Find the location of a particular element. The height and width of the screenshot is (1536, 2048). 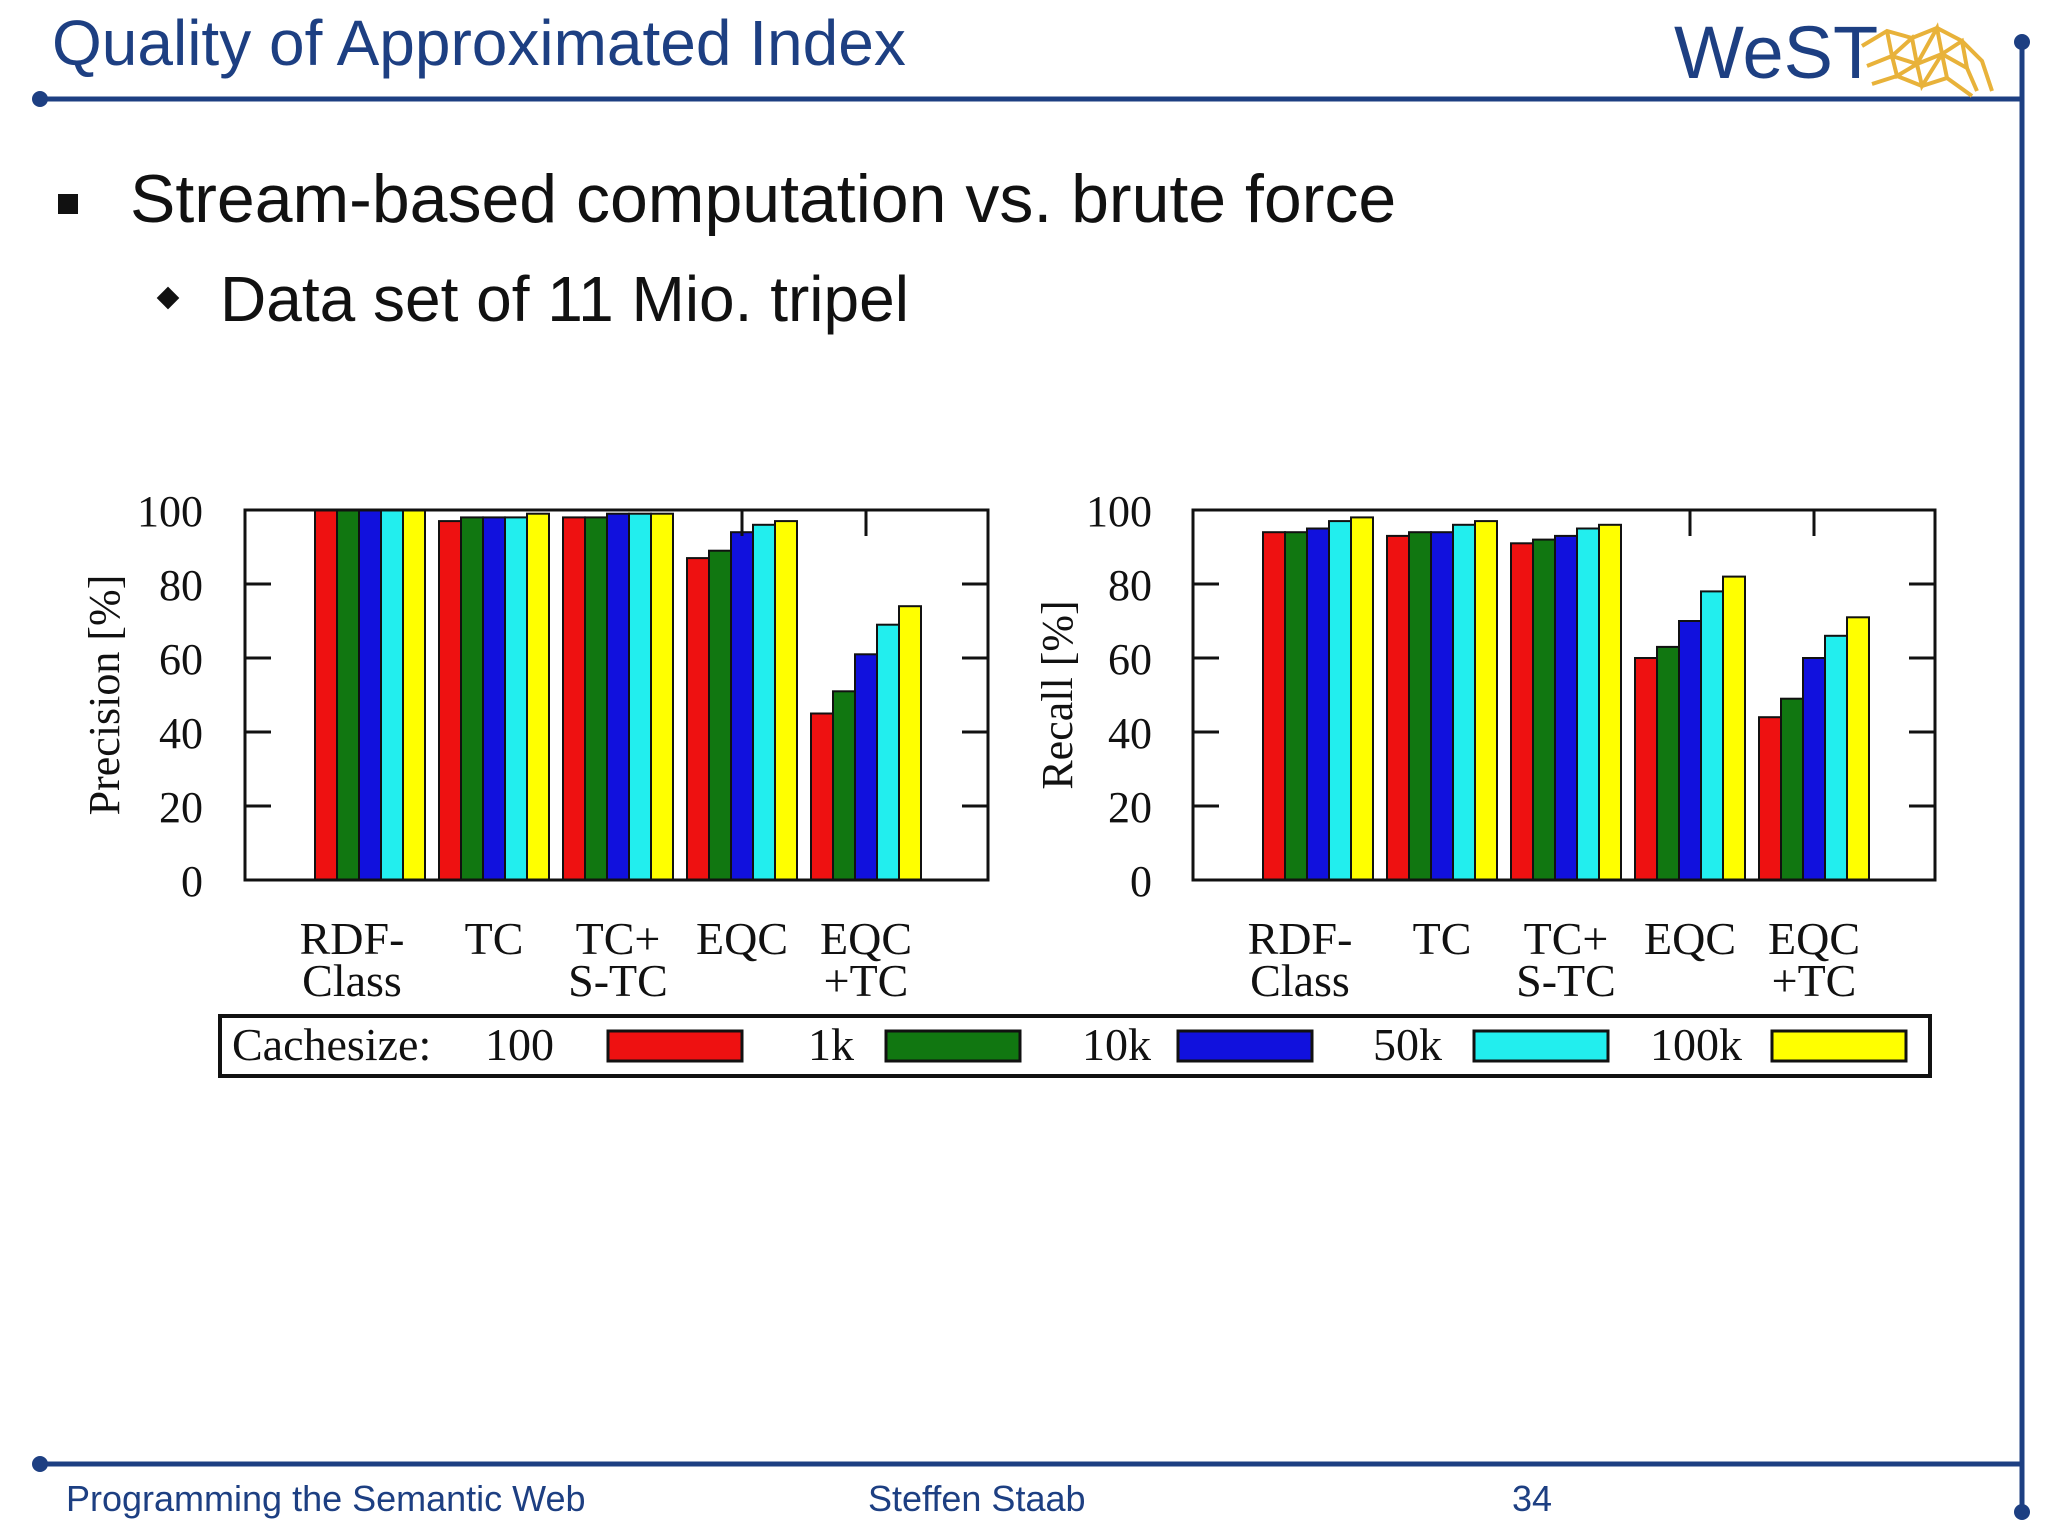

category-label: TC+ is located at coordinates (618, 938).